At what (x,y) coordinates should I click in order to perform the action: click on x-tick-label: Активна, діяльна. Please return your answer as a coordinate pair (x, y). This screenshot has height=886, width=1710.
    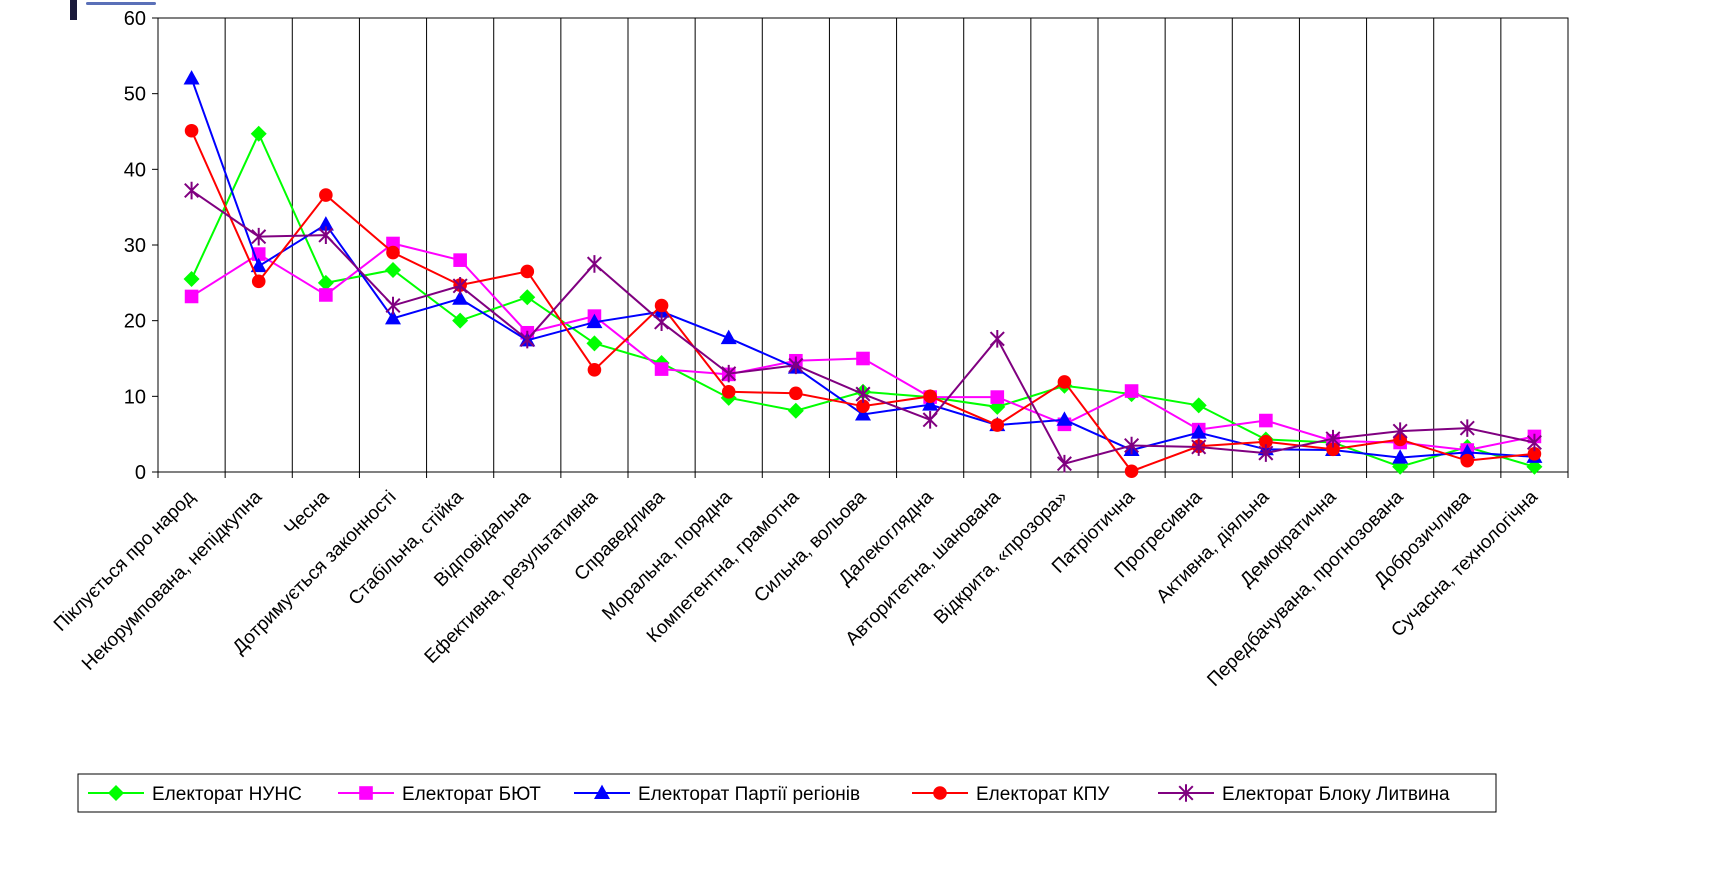
    Looking at the image, I should click on (1213, 546).